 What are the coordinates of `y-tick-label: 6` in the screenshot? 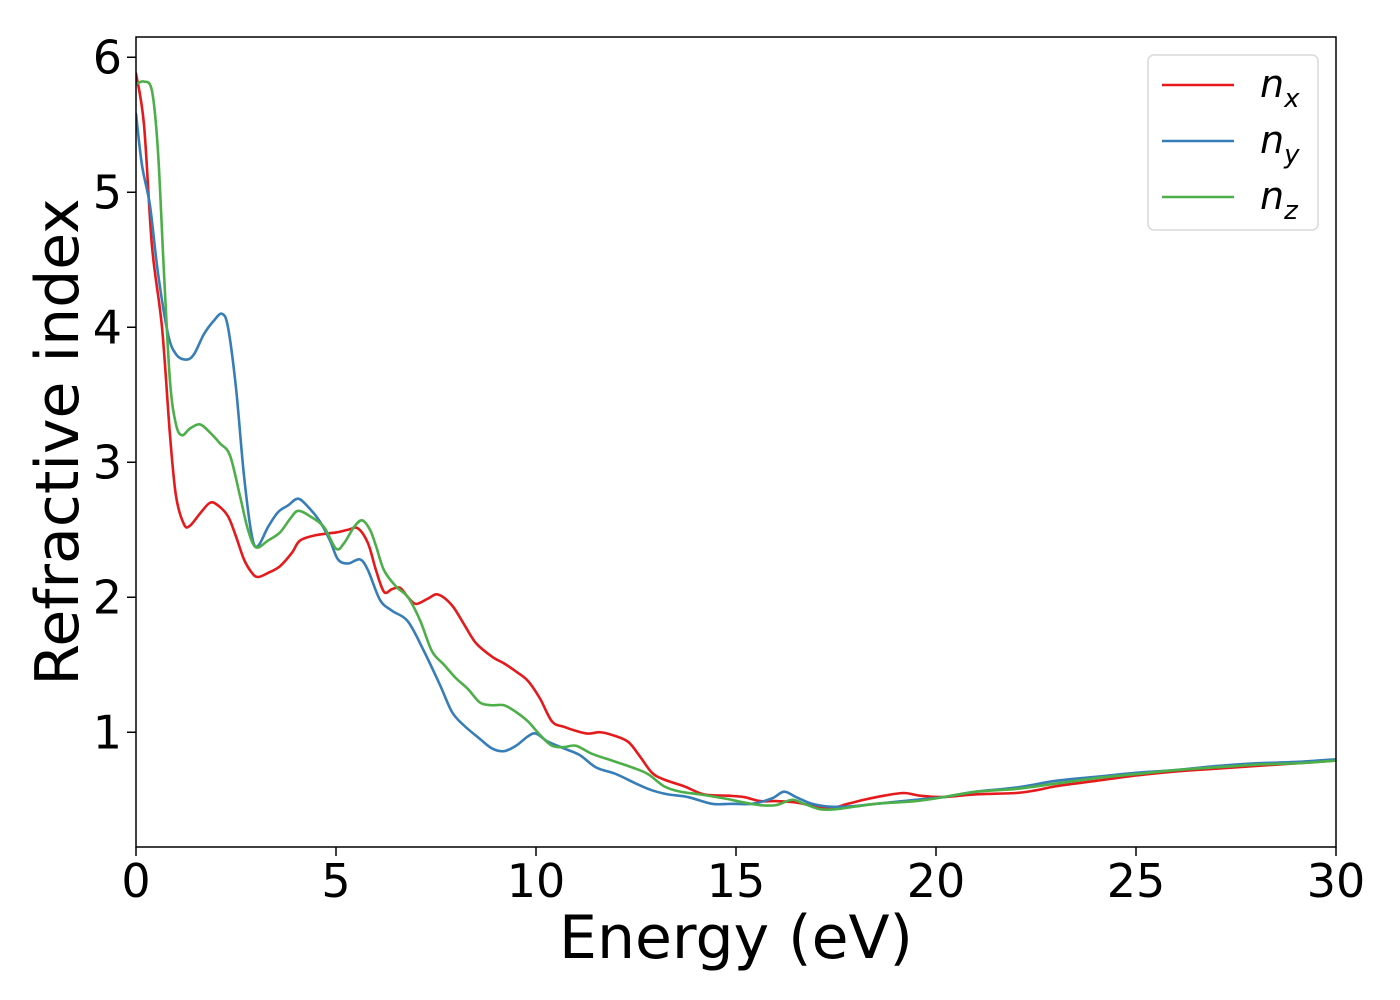 It's located at (107, 57).